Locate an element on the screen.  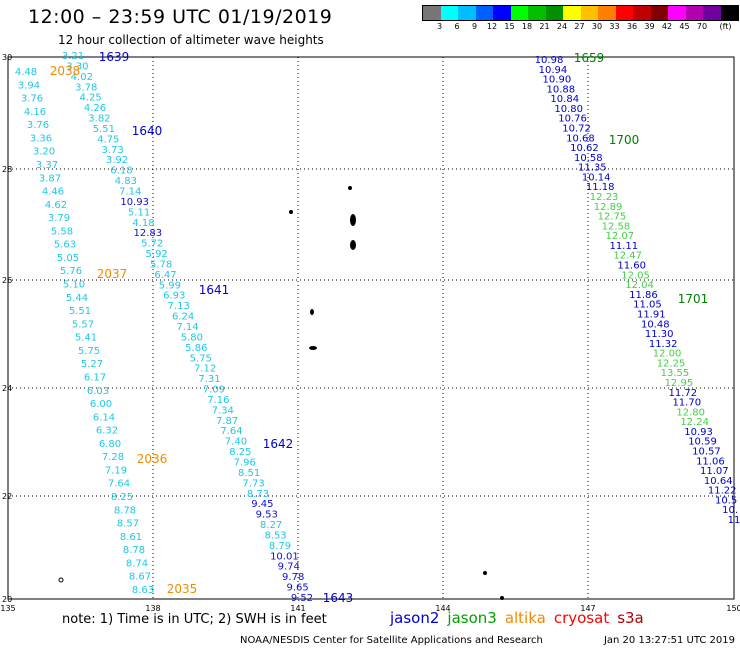
colorbar-label: 3 is located at coordinates (439, 26).